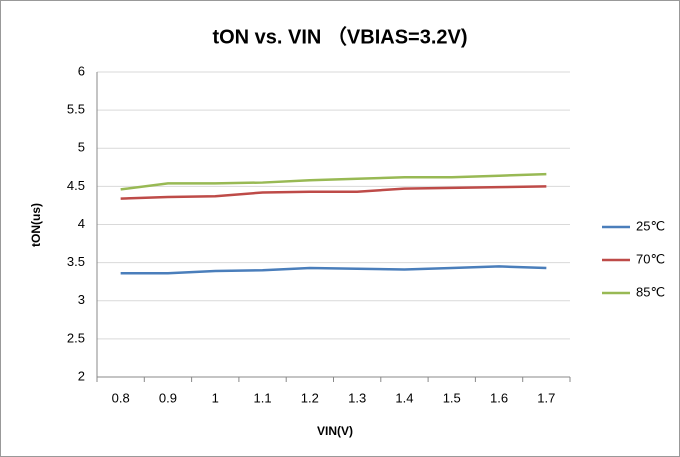 The image size is (680, 457). What do you see at coordinates (335, 431) in the screenshot?
I see `x-axis-label: VIN(V)` at bounding box center [335, 431].